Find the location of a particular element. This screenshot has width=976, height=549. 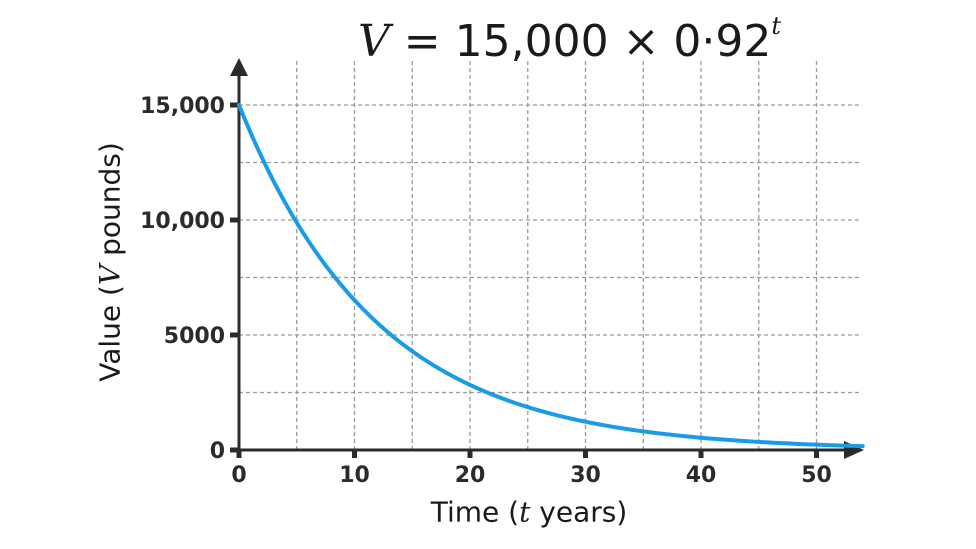

y-tick-label: 0 is located at coordinates (217, 451).